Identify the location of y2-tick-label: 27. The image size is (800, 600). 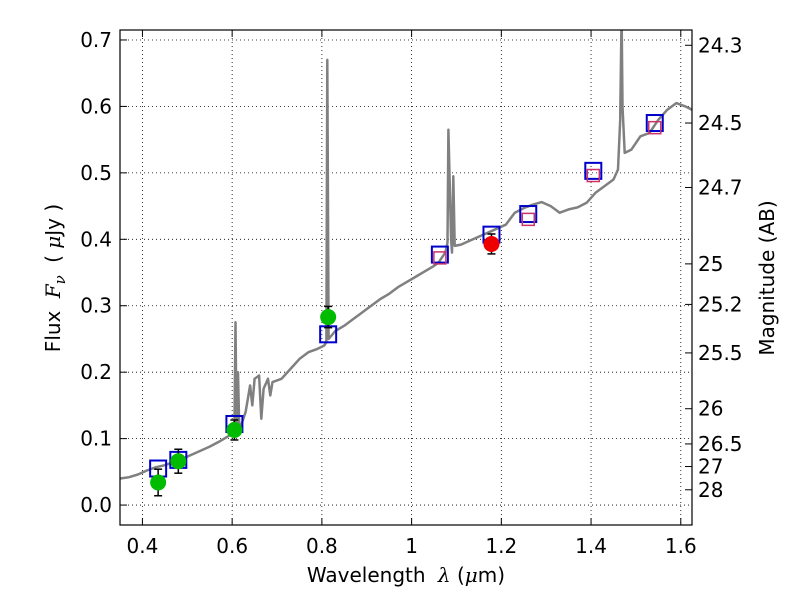
(710, 467).